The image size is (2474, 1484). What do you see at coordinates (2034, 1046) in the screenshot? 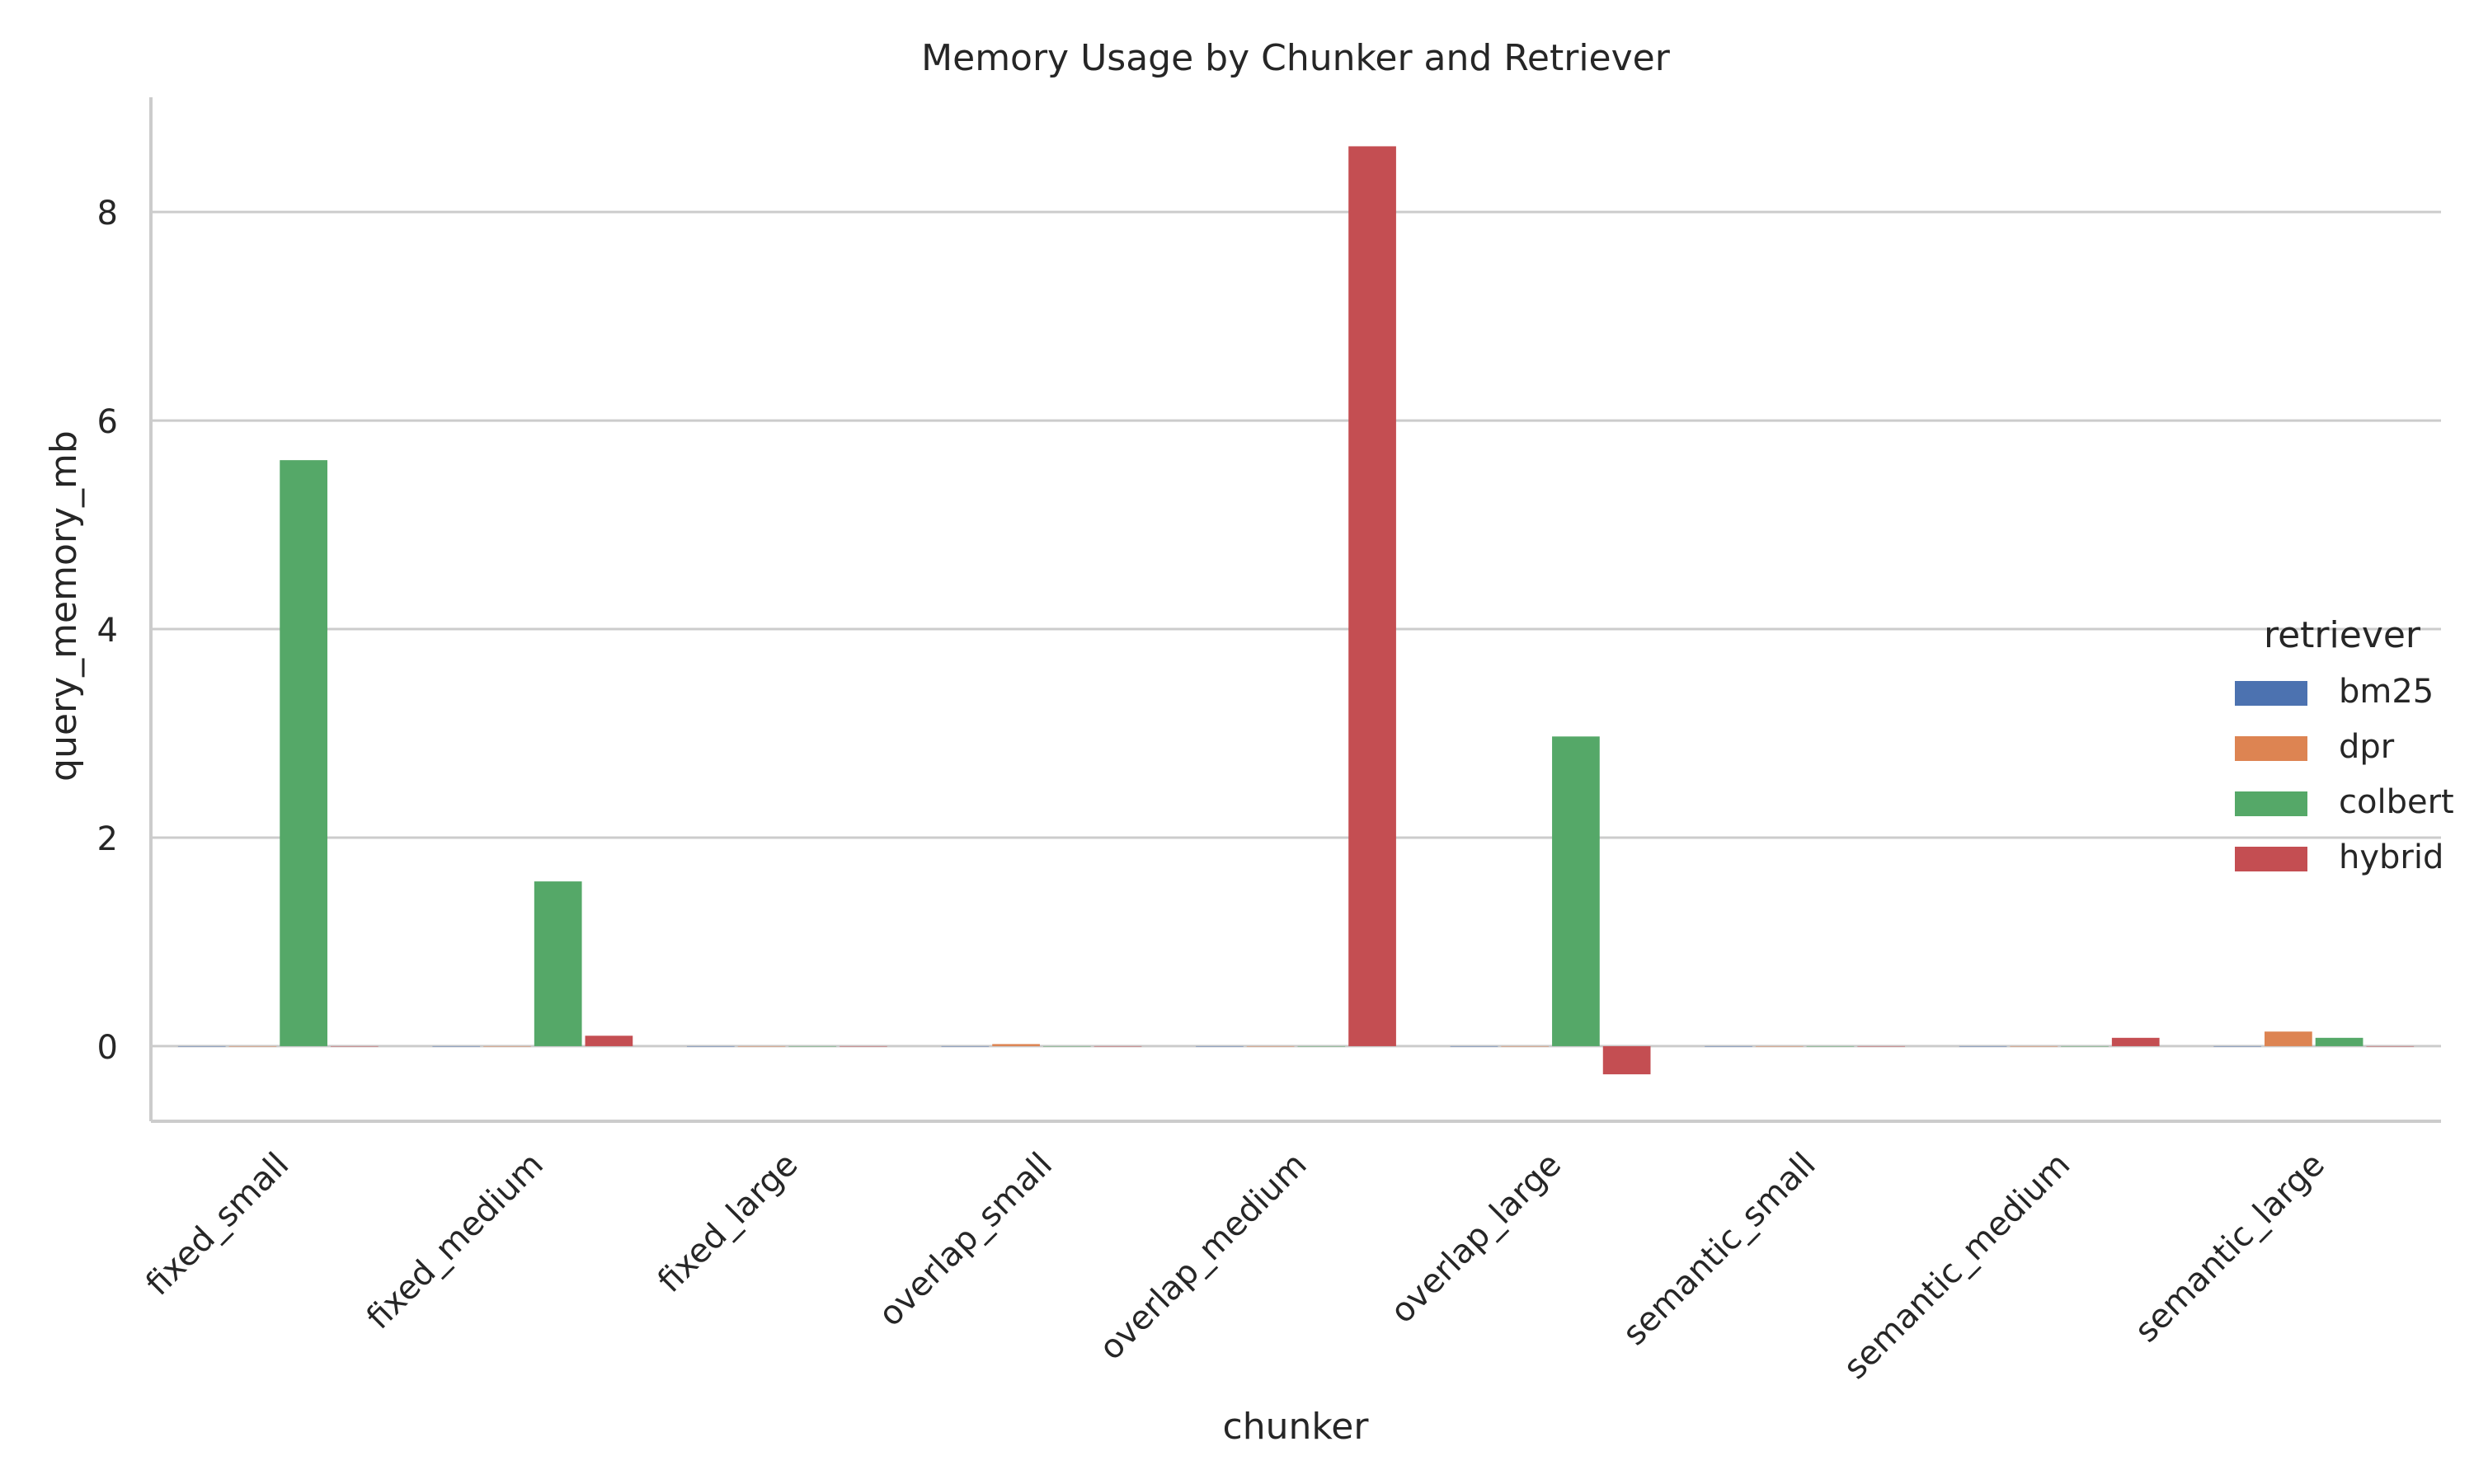
I see `bar-dpr-semantic_medium` at bounding box center [2034, 1046].